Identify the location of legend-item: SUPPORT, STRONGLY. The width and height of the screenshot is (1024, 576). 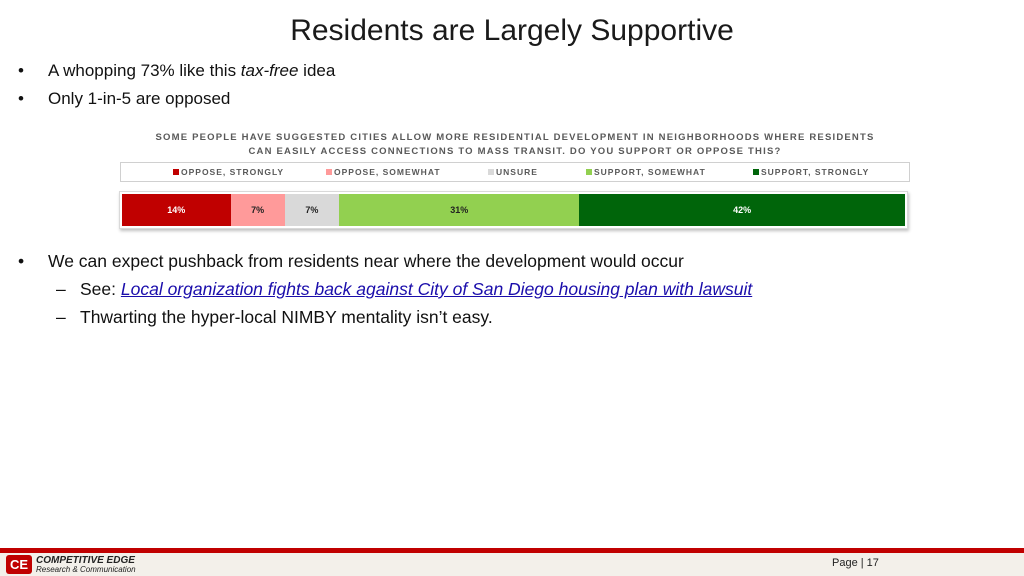
(811, 172).